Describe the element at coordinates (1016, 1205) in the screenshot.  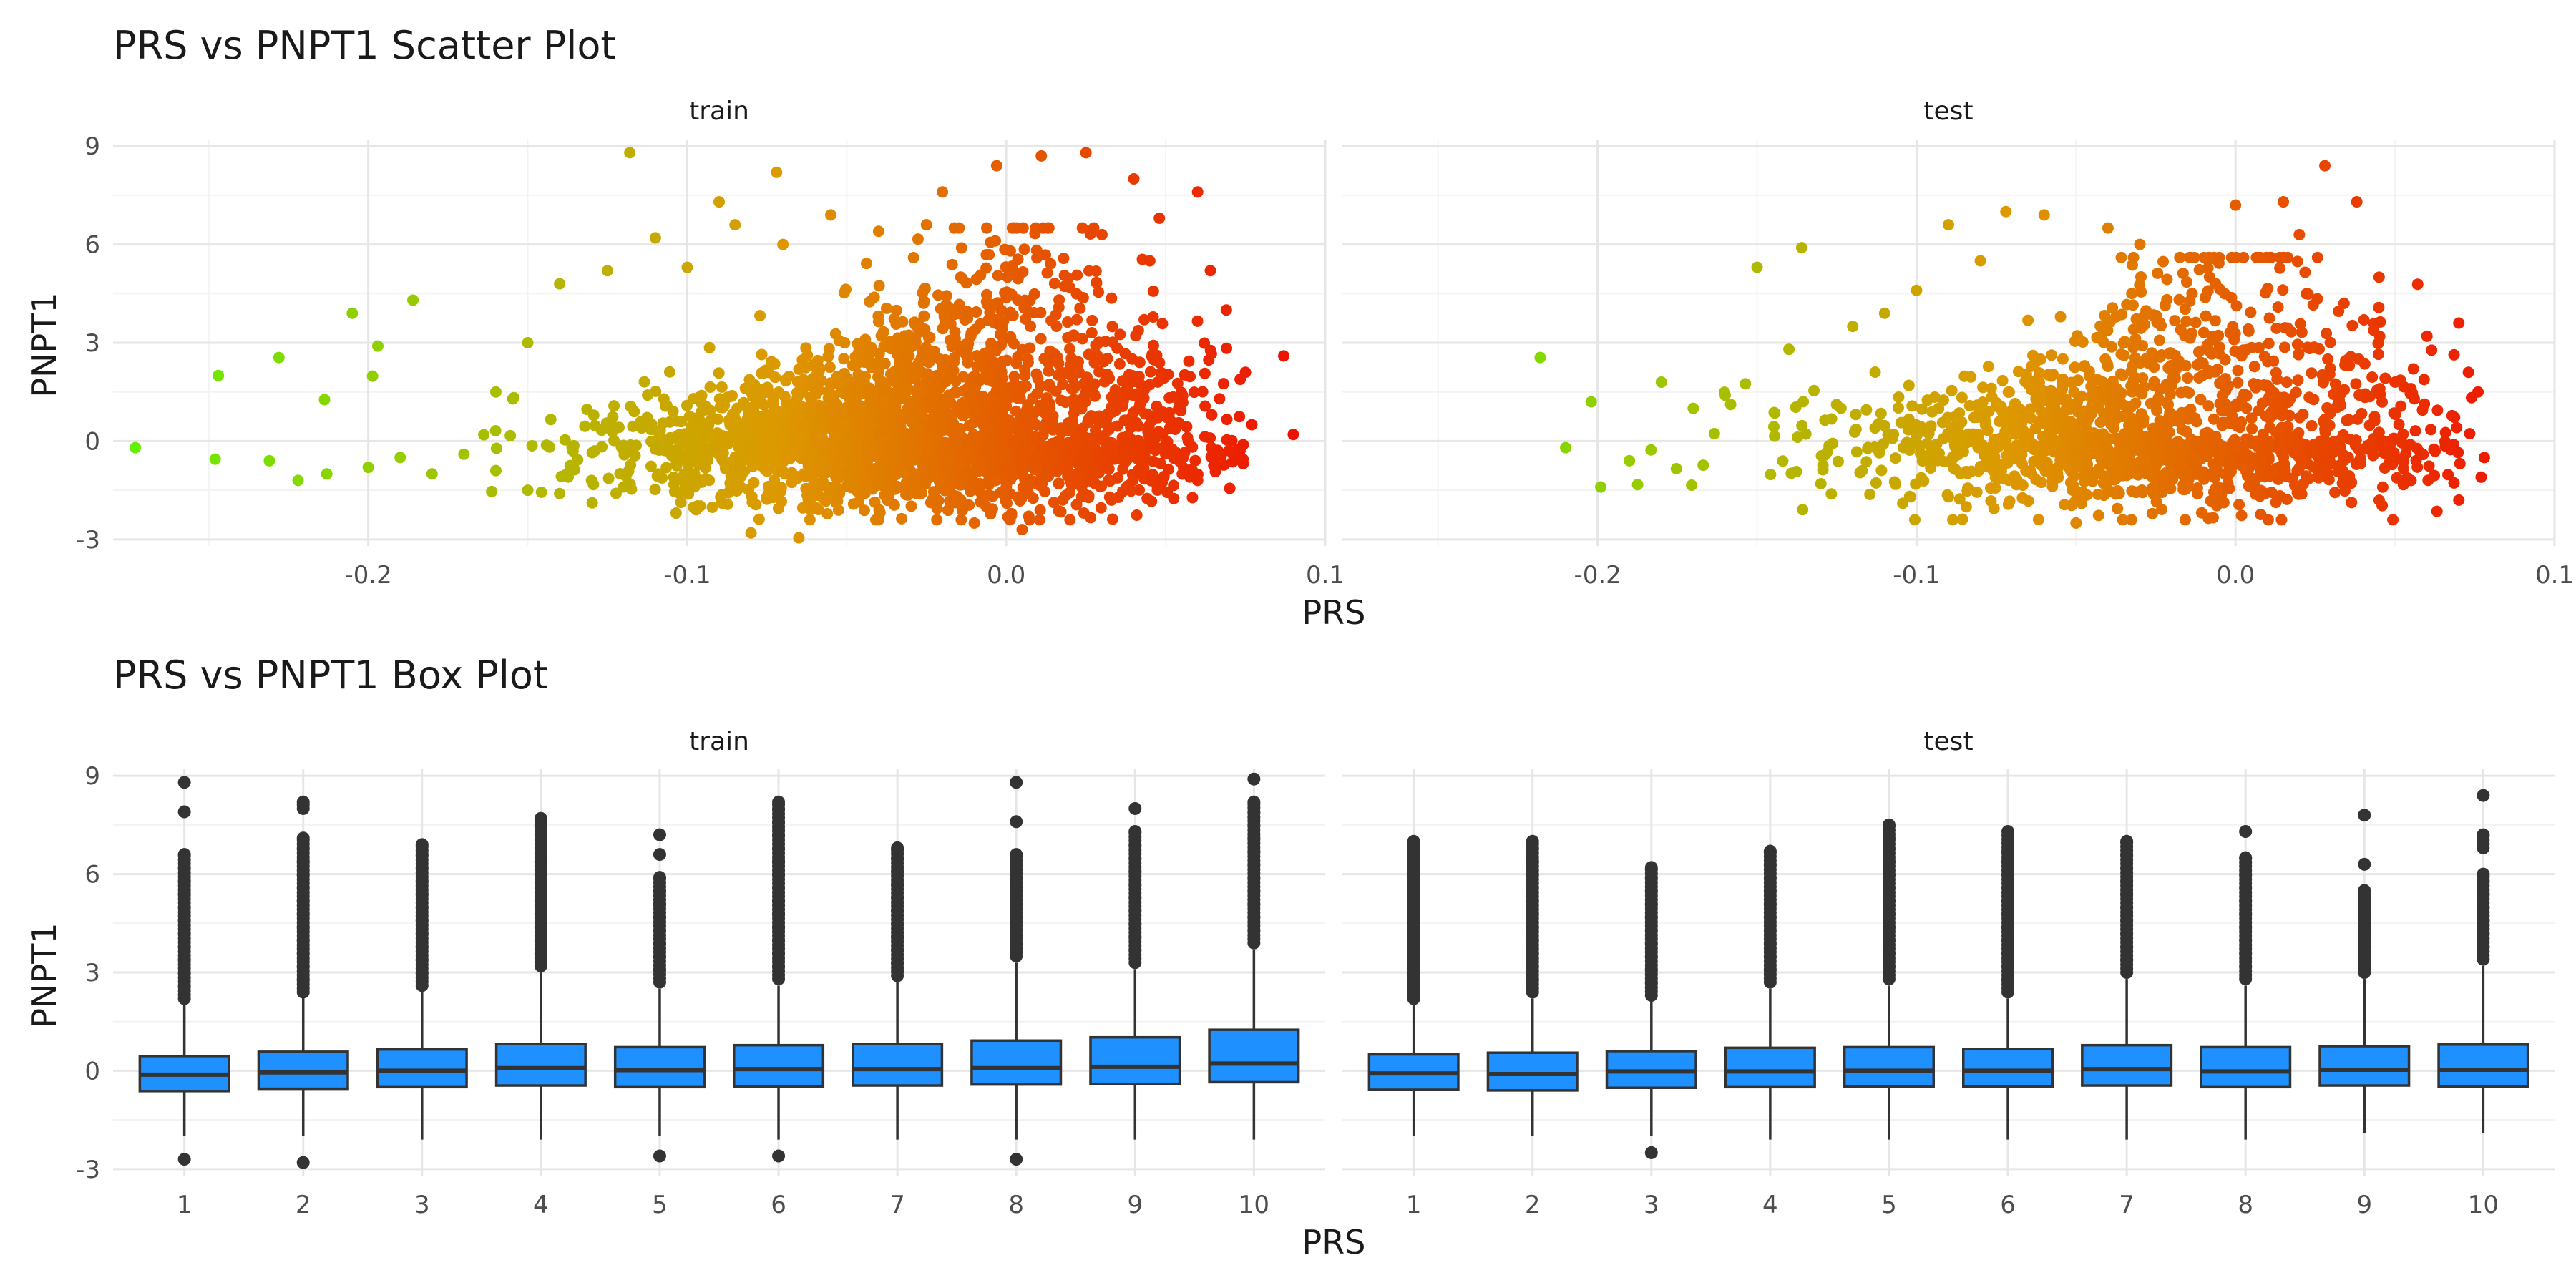
I see `box-x-tick-label: 8` at that location.